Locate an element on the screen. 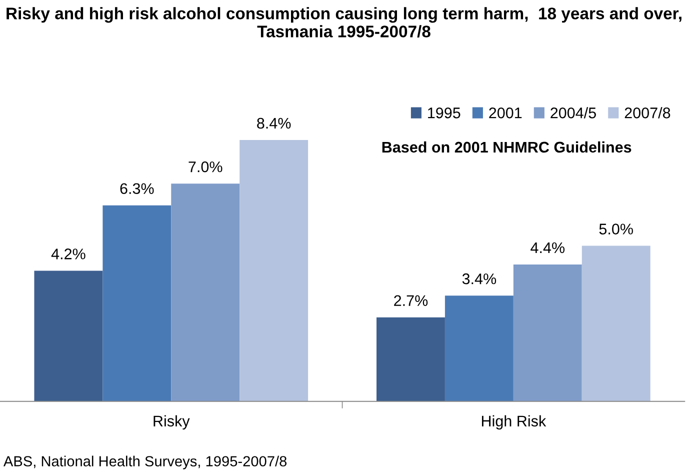  legend-label: 2007/8 is located at coordinates (647, 112).